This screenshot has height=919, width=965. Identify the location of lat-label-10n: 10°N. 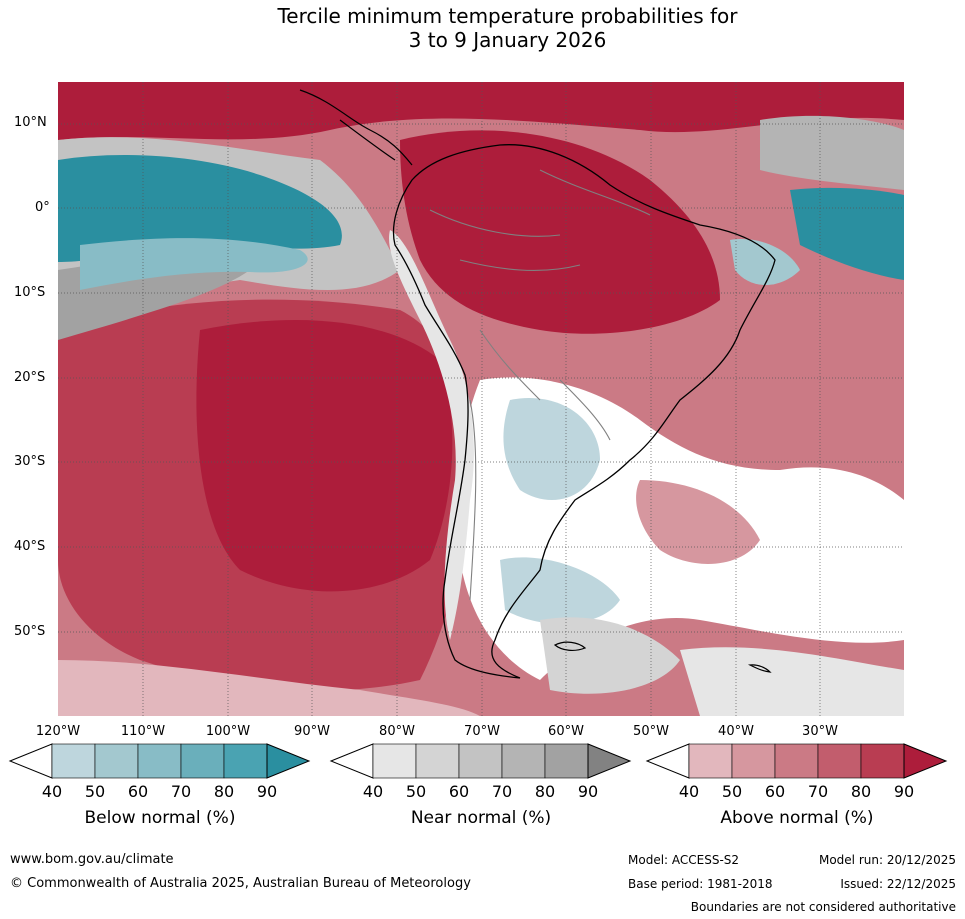
(30, 122).